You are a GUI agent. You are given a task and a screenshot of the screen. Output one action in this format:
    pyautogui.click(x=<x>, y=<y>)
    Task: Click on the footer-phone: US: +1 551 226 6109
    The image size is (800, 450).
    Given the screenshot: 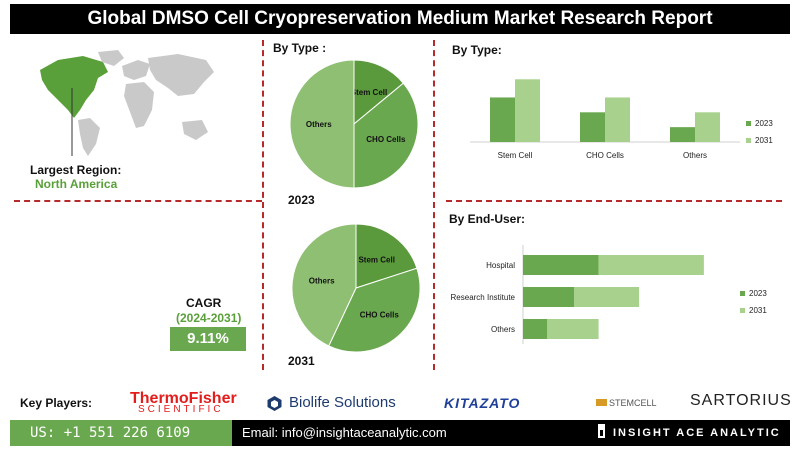 What is the action you would take?
    pyautogui.click(x=121, y=433)
    